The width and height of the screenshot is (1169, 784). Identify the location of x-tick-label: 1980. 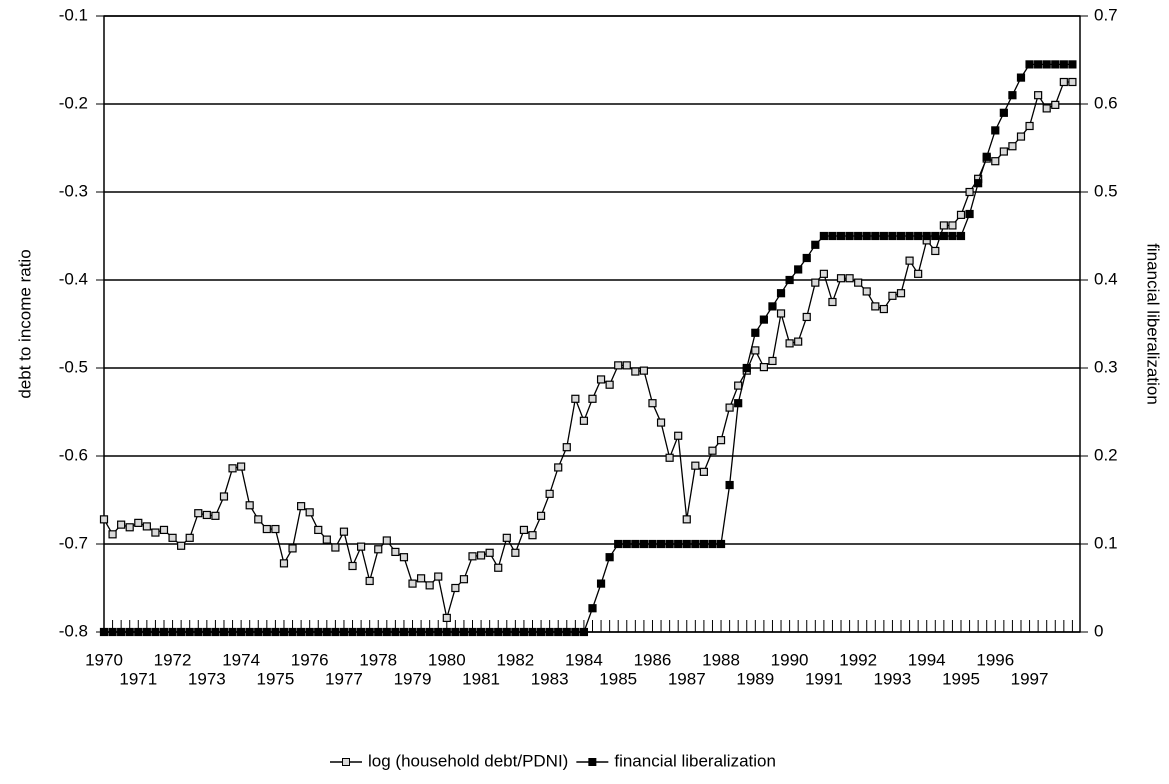
(447, 659).